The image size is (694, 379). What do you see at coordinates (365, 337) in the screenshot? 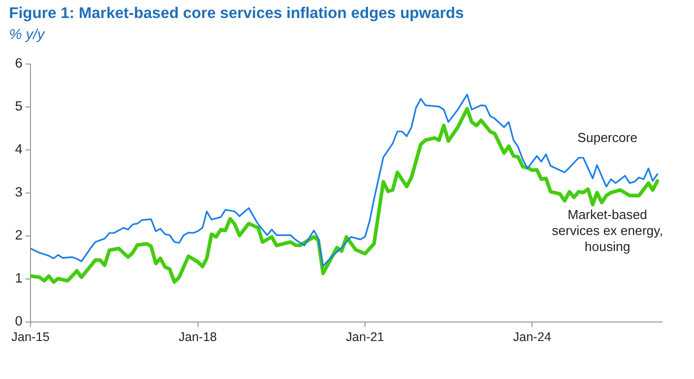
I see `x-tick-label: Jan-21` at bounding box center [365, 337].